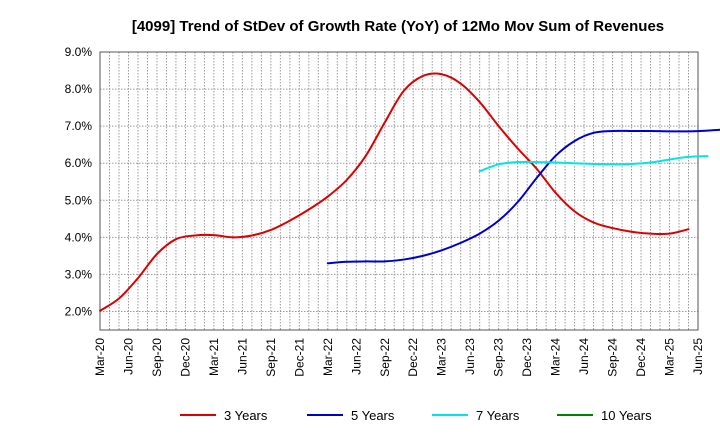 The image size is (720, 440). Describe the element at coordinates (299, 357) in the screenshot. I see `x-tick-label: Dec-21` at that location.